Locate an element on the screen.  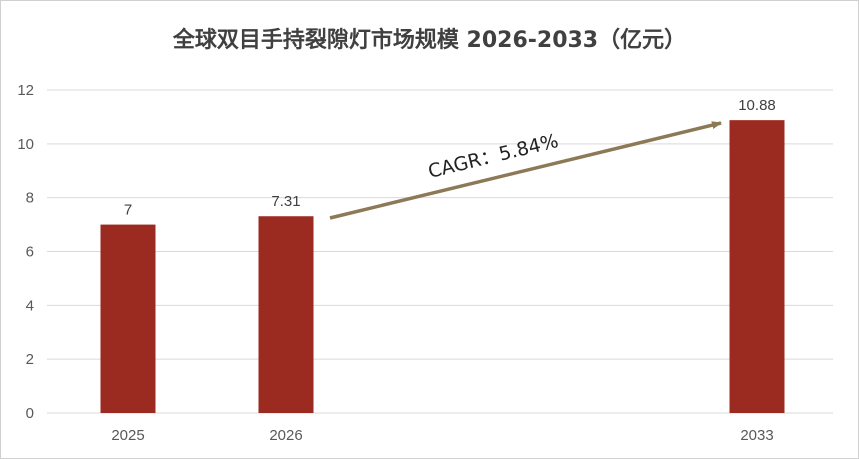
y-tick-label: 6 is located at coordinates (30, 252).